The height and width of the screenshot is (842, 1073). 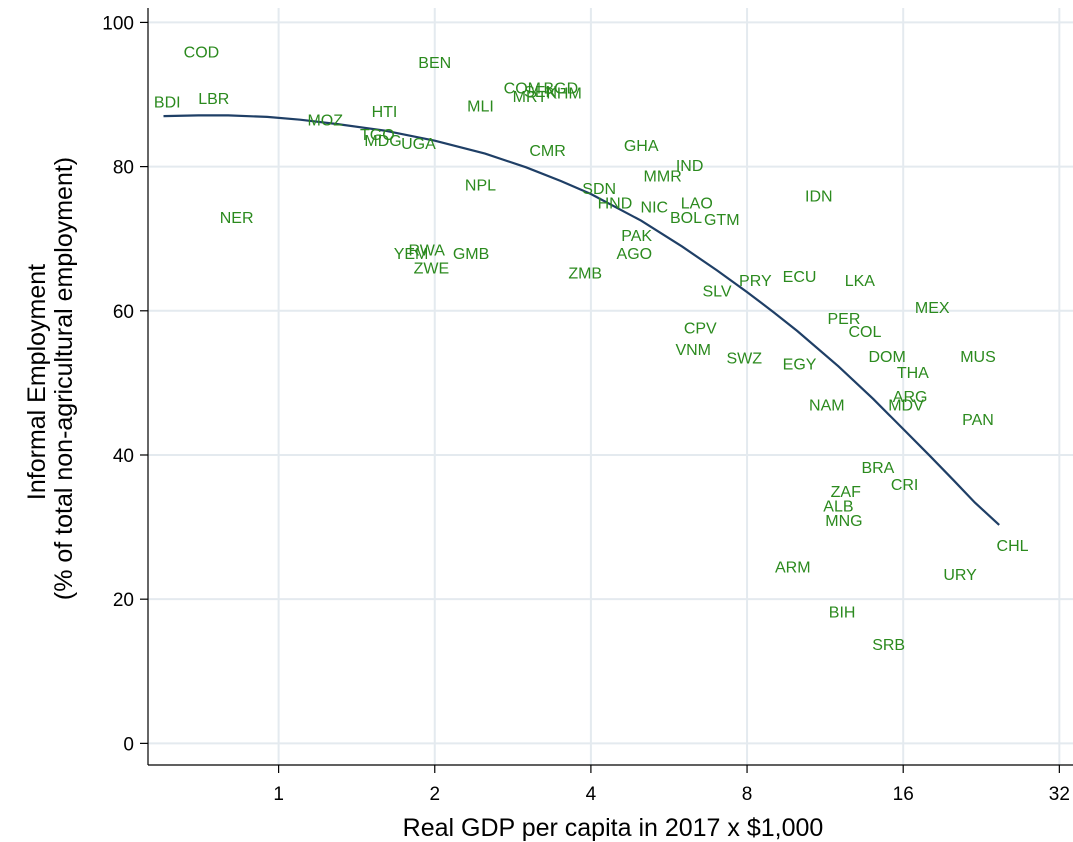 I want to click on point-label-bra: BRA, so click(x=877, y=468).